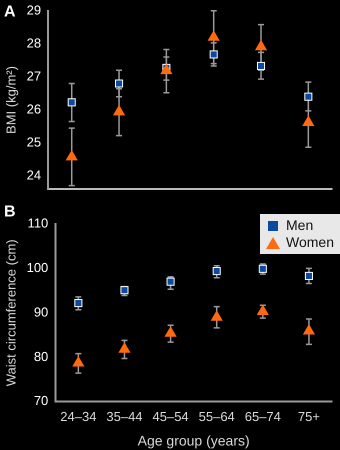 Image resolution: width=340 pixels, height=450 pixels. What do you see at coordinates (310, 242) in the screenshot?
I see `legend-label: Women` at bounding box center [310, 242].